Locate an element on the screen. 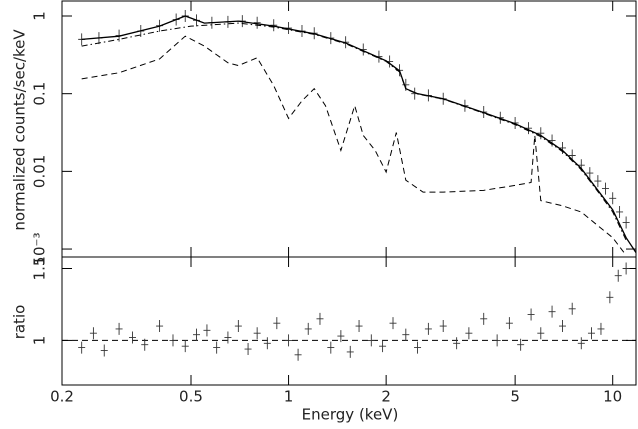 Image resolution: width=638 pixels, height=429 pixels. x-axis-label: Energy (keV) is located at coordinates (350, 415).